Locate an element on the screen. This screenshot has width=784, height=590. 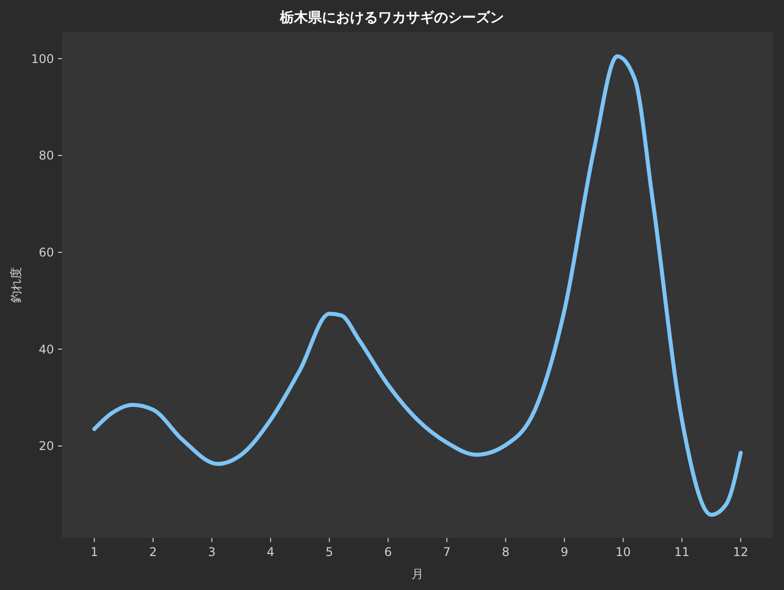
x-tick-label: 7 is located at coordinates (447, 552).